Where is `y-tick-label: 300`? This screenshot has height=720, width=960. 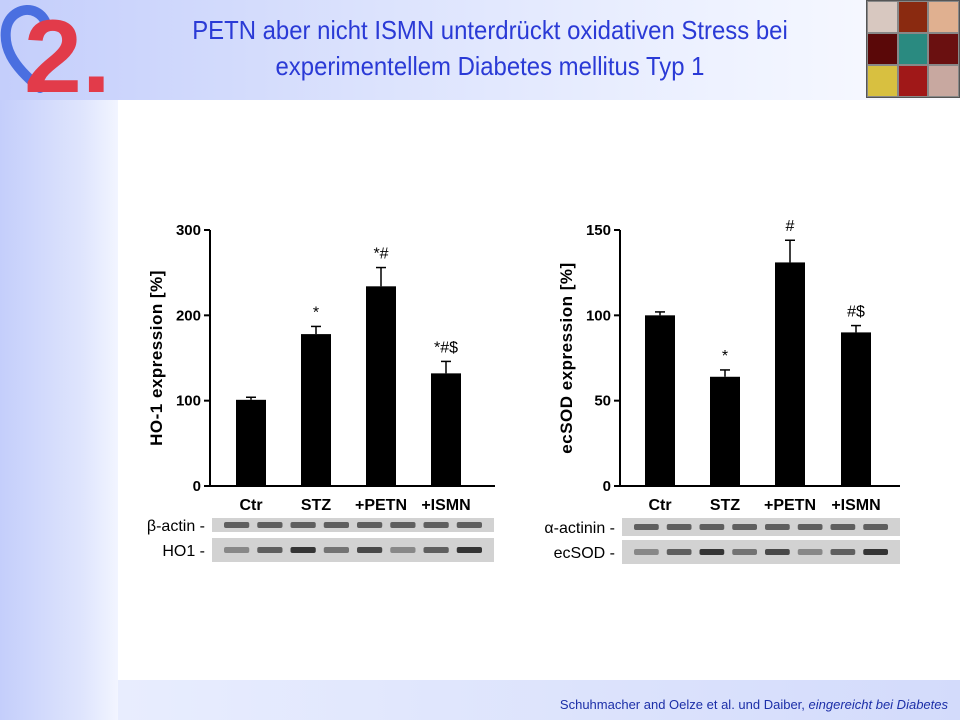
y-tick-label: 300 is located at coordinates (188, 230).